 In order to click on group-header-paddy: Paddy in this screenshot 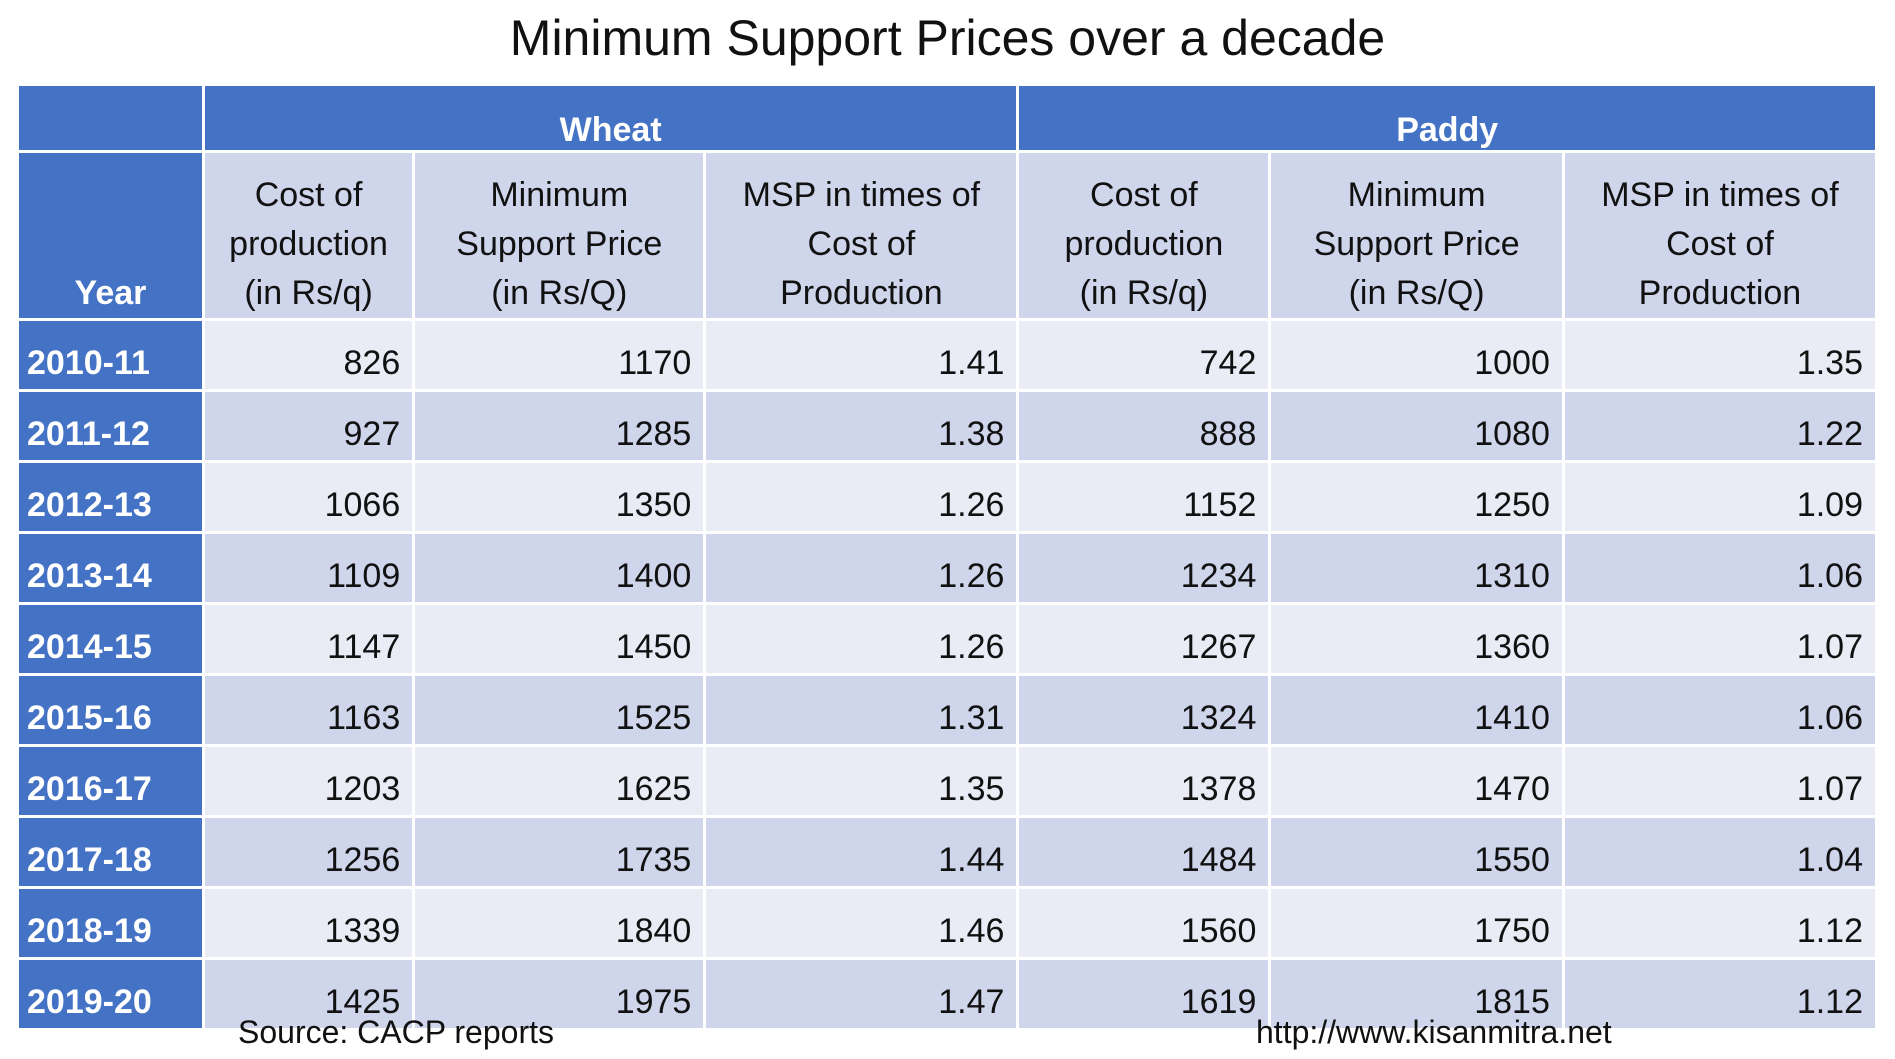, I will do `click(1447, 118)`.